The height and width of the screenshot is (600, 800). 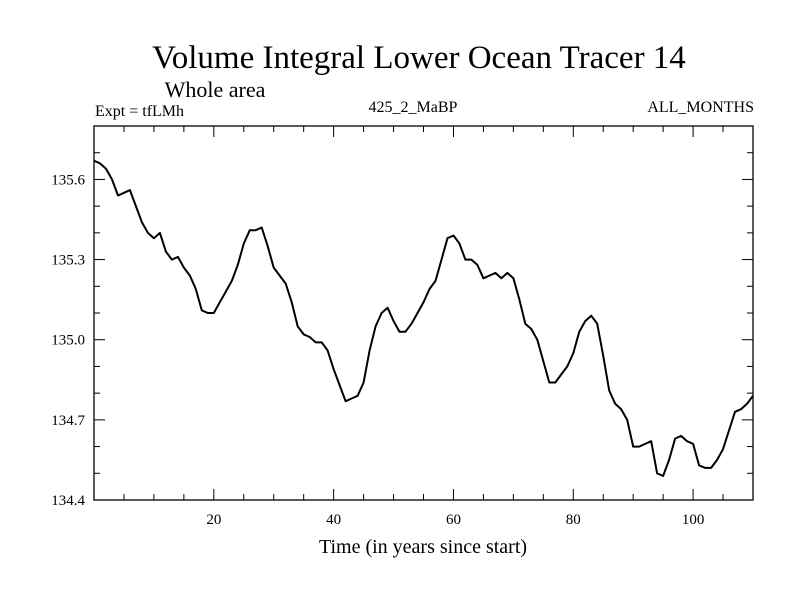 What do you see at coordinates (68, 261) in the screenshot?
I see `y-tick-label: 135.3` at bounding box center [68, 261].